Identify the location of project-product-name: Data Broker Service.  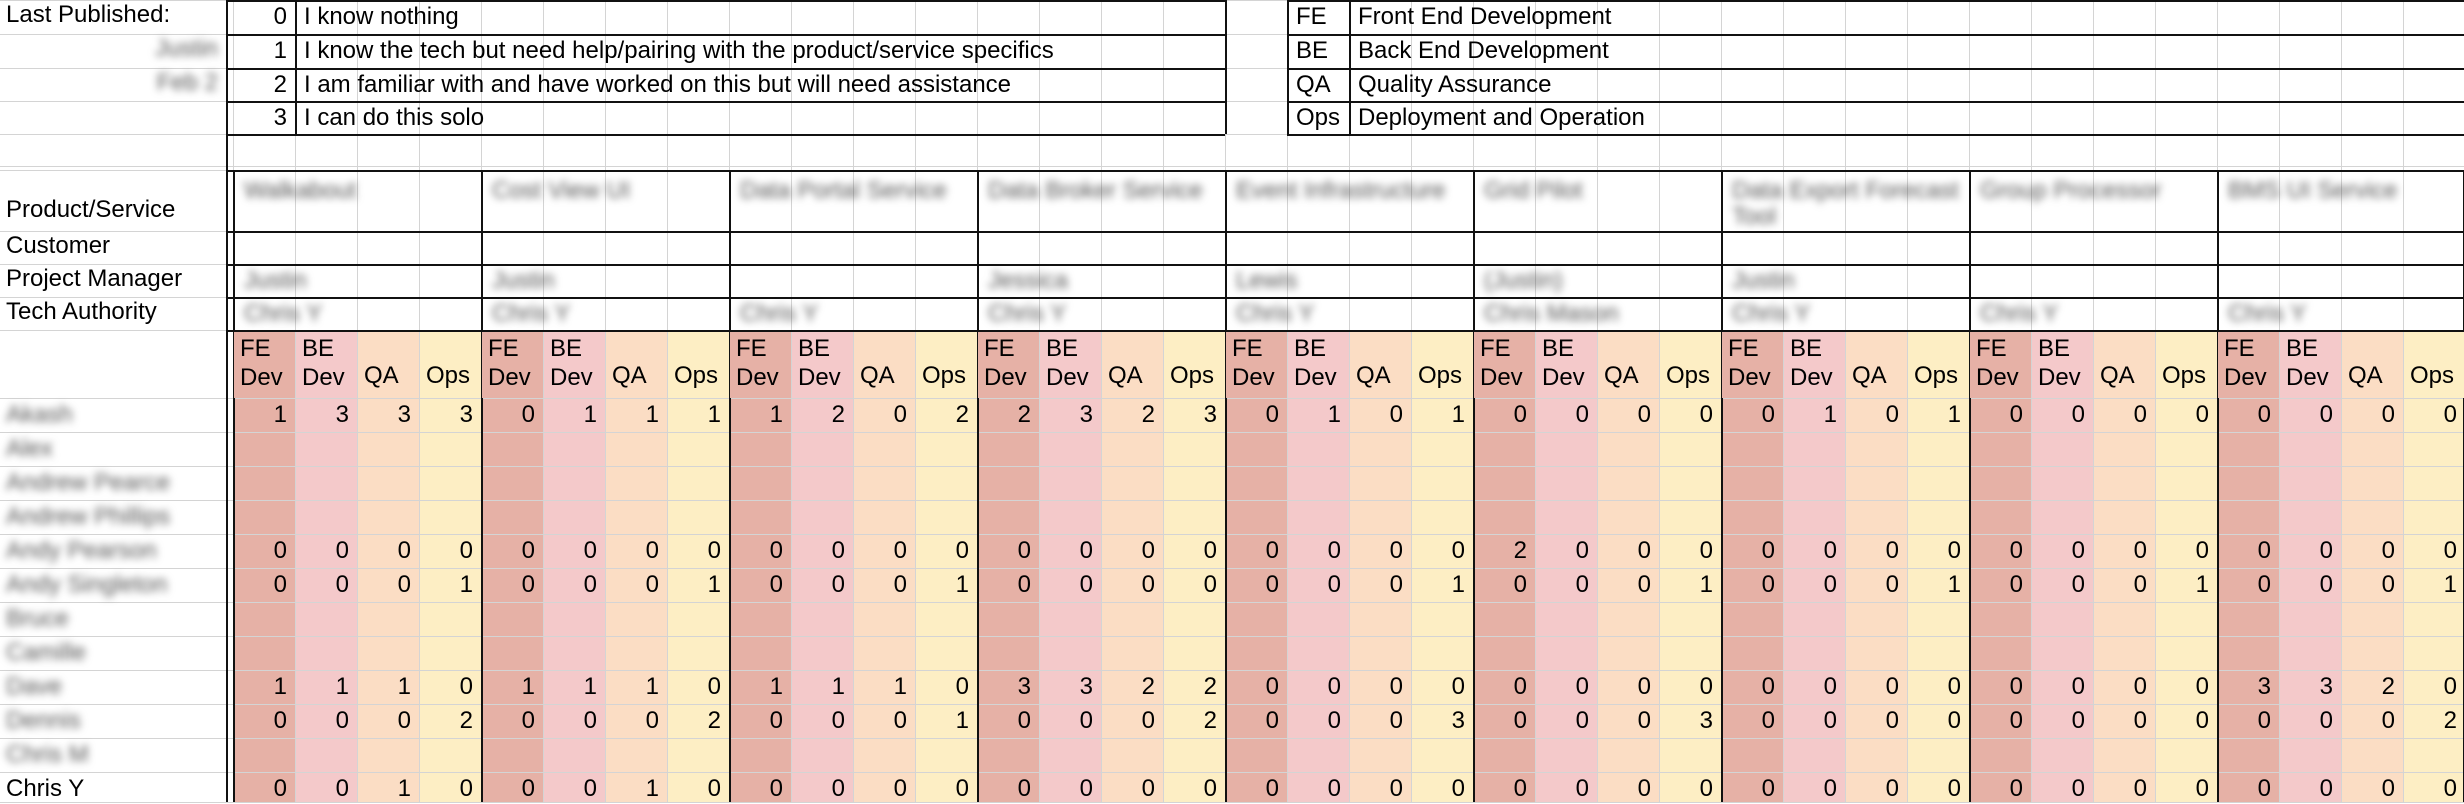
(1095, 191).